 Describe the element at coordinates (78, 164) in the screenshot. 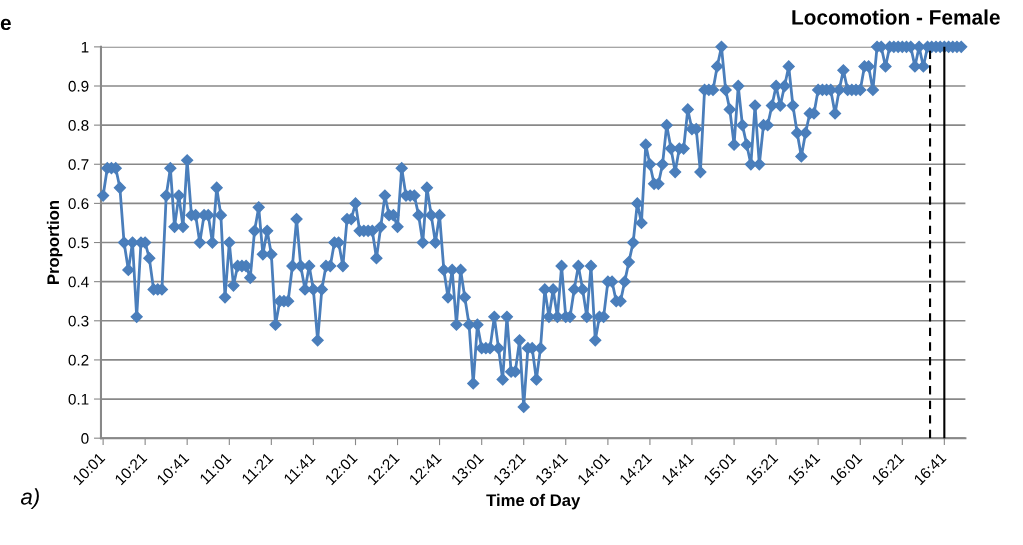

I see `y-tick-label: 0.7` at that location.